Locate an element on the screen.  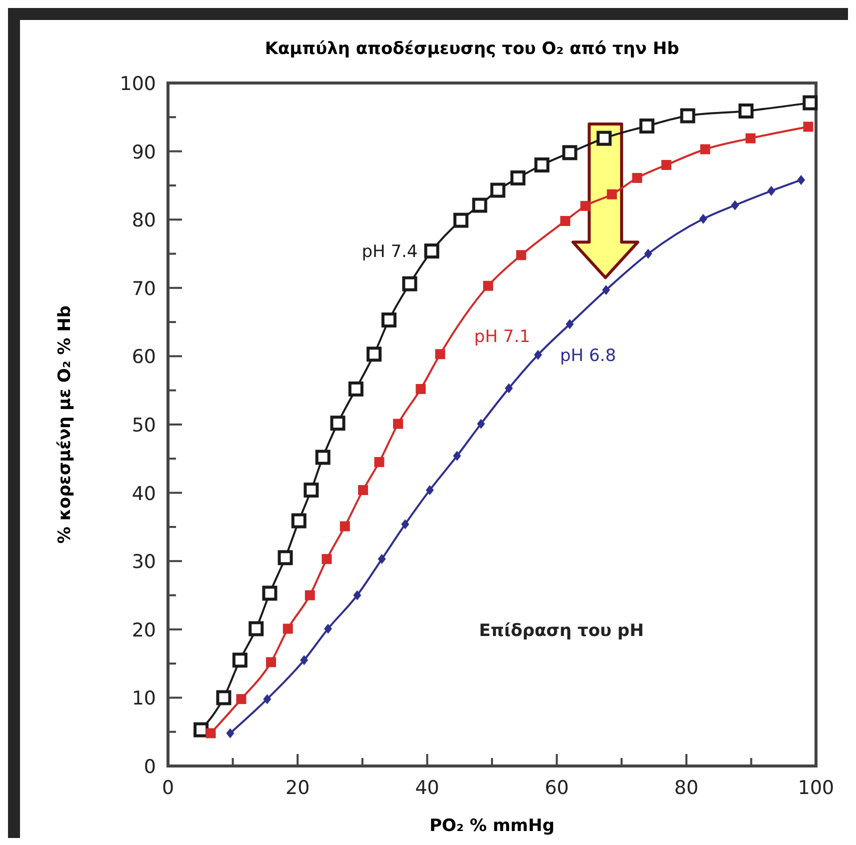
y-tick-label: 10 is located at coordinates (144, 699).